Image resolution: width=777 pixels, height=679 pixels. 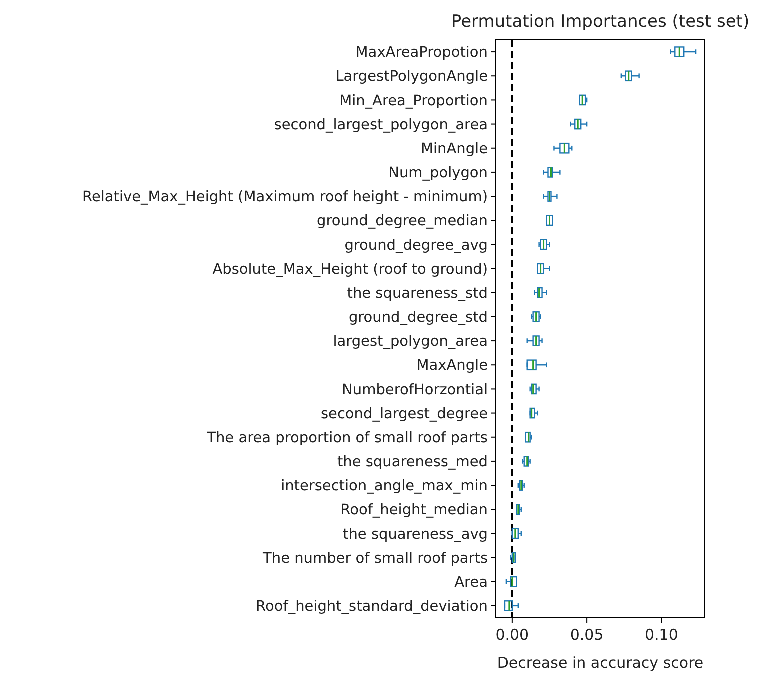 What do you see at coordinates (381, 125) in the screenshot?
I see `y-tick-label: second_largest_polygon_area` at bounding box center [381, 125].